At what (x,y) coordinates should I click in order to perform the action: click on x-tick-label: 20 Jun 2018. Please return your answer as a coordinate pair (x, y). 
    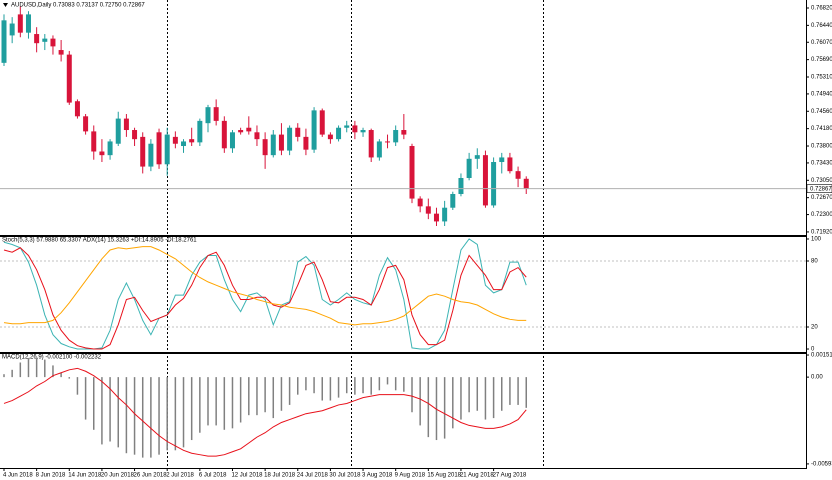
    Looking at the image, I should click on (118, 476).